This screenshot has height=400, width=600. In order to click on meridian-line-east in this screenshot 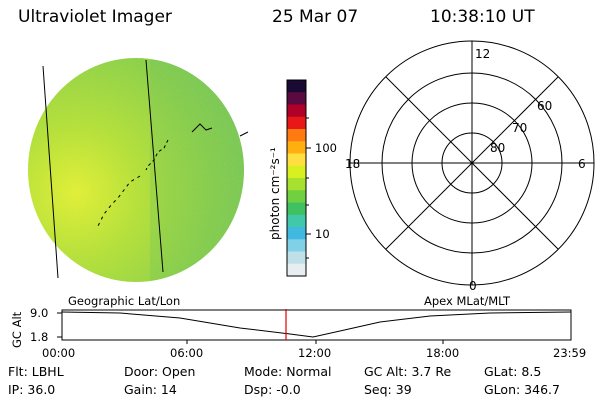, I will do `click(154, 166)`.